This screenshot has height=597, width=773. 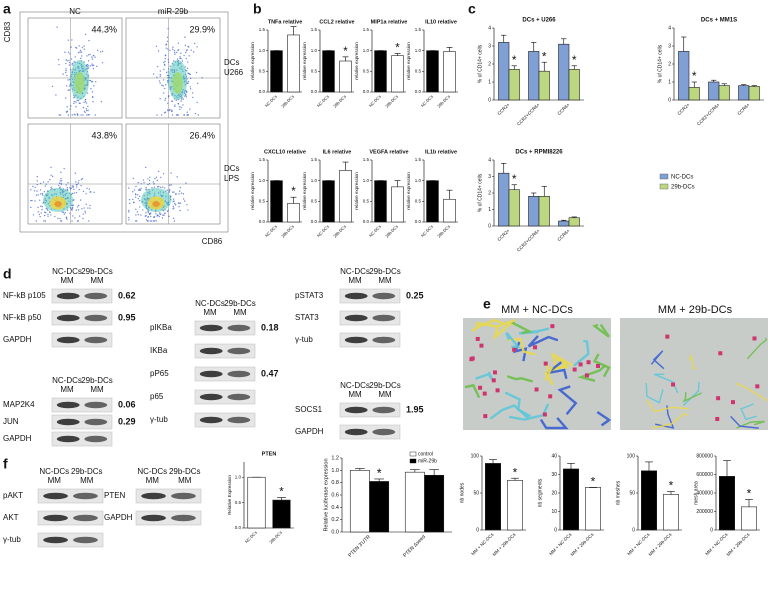 What do you see at coordinates (124, 122) in the screenshot?
I see `flow-frame` at bounding box center [124, 122].